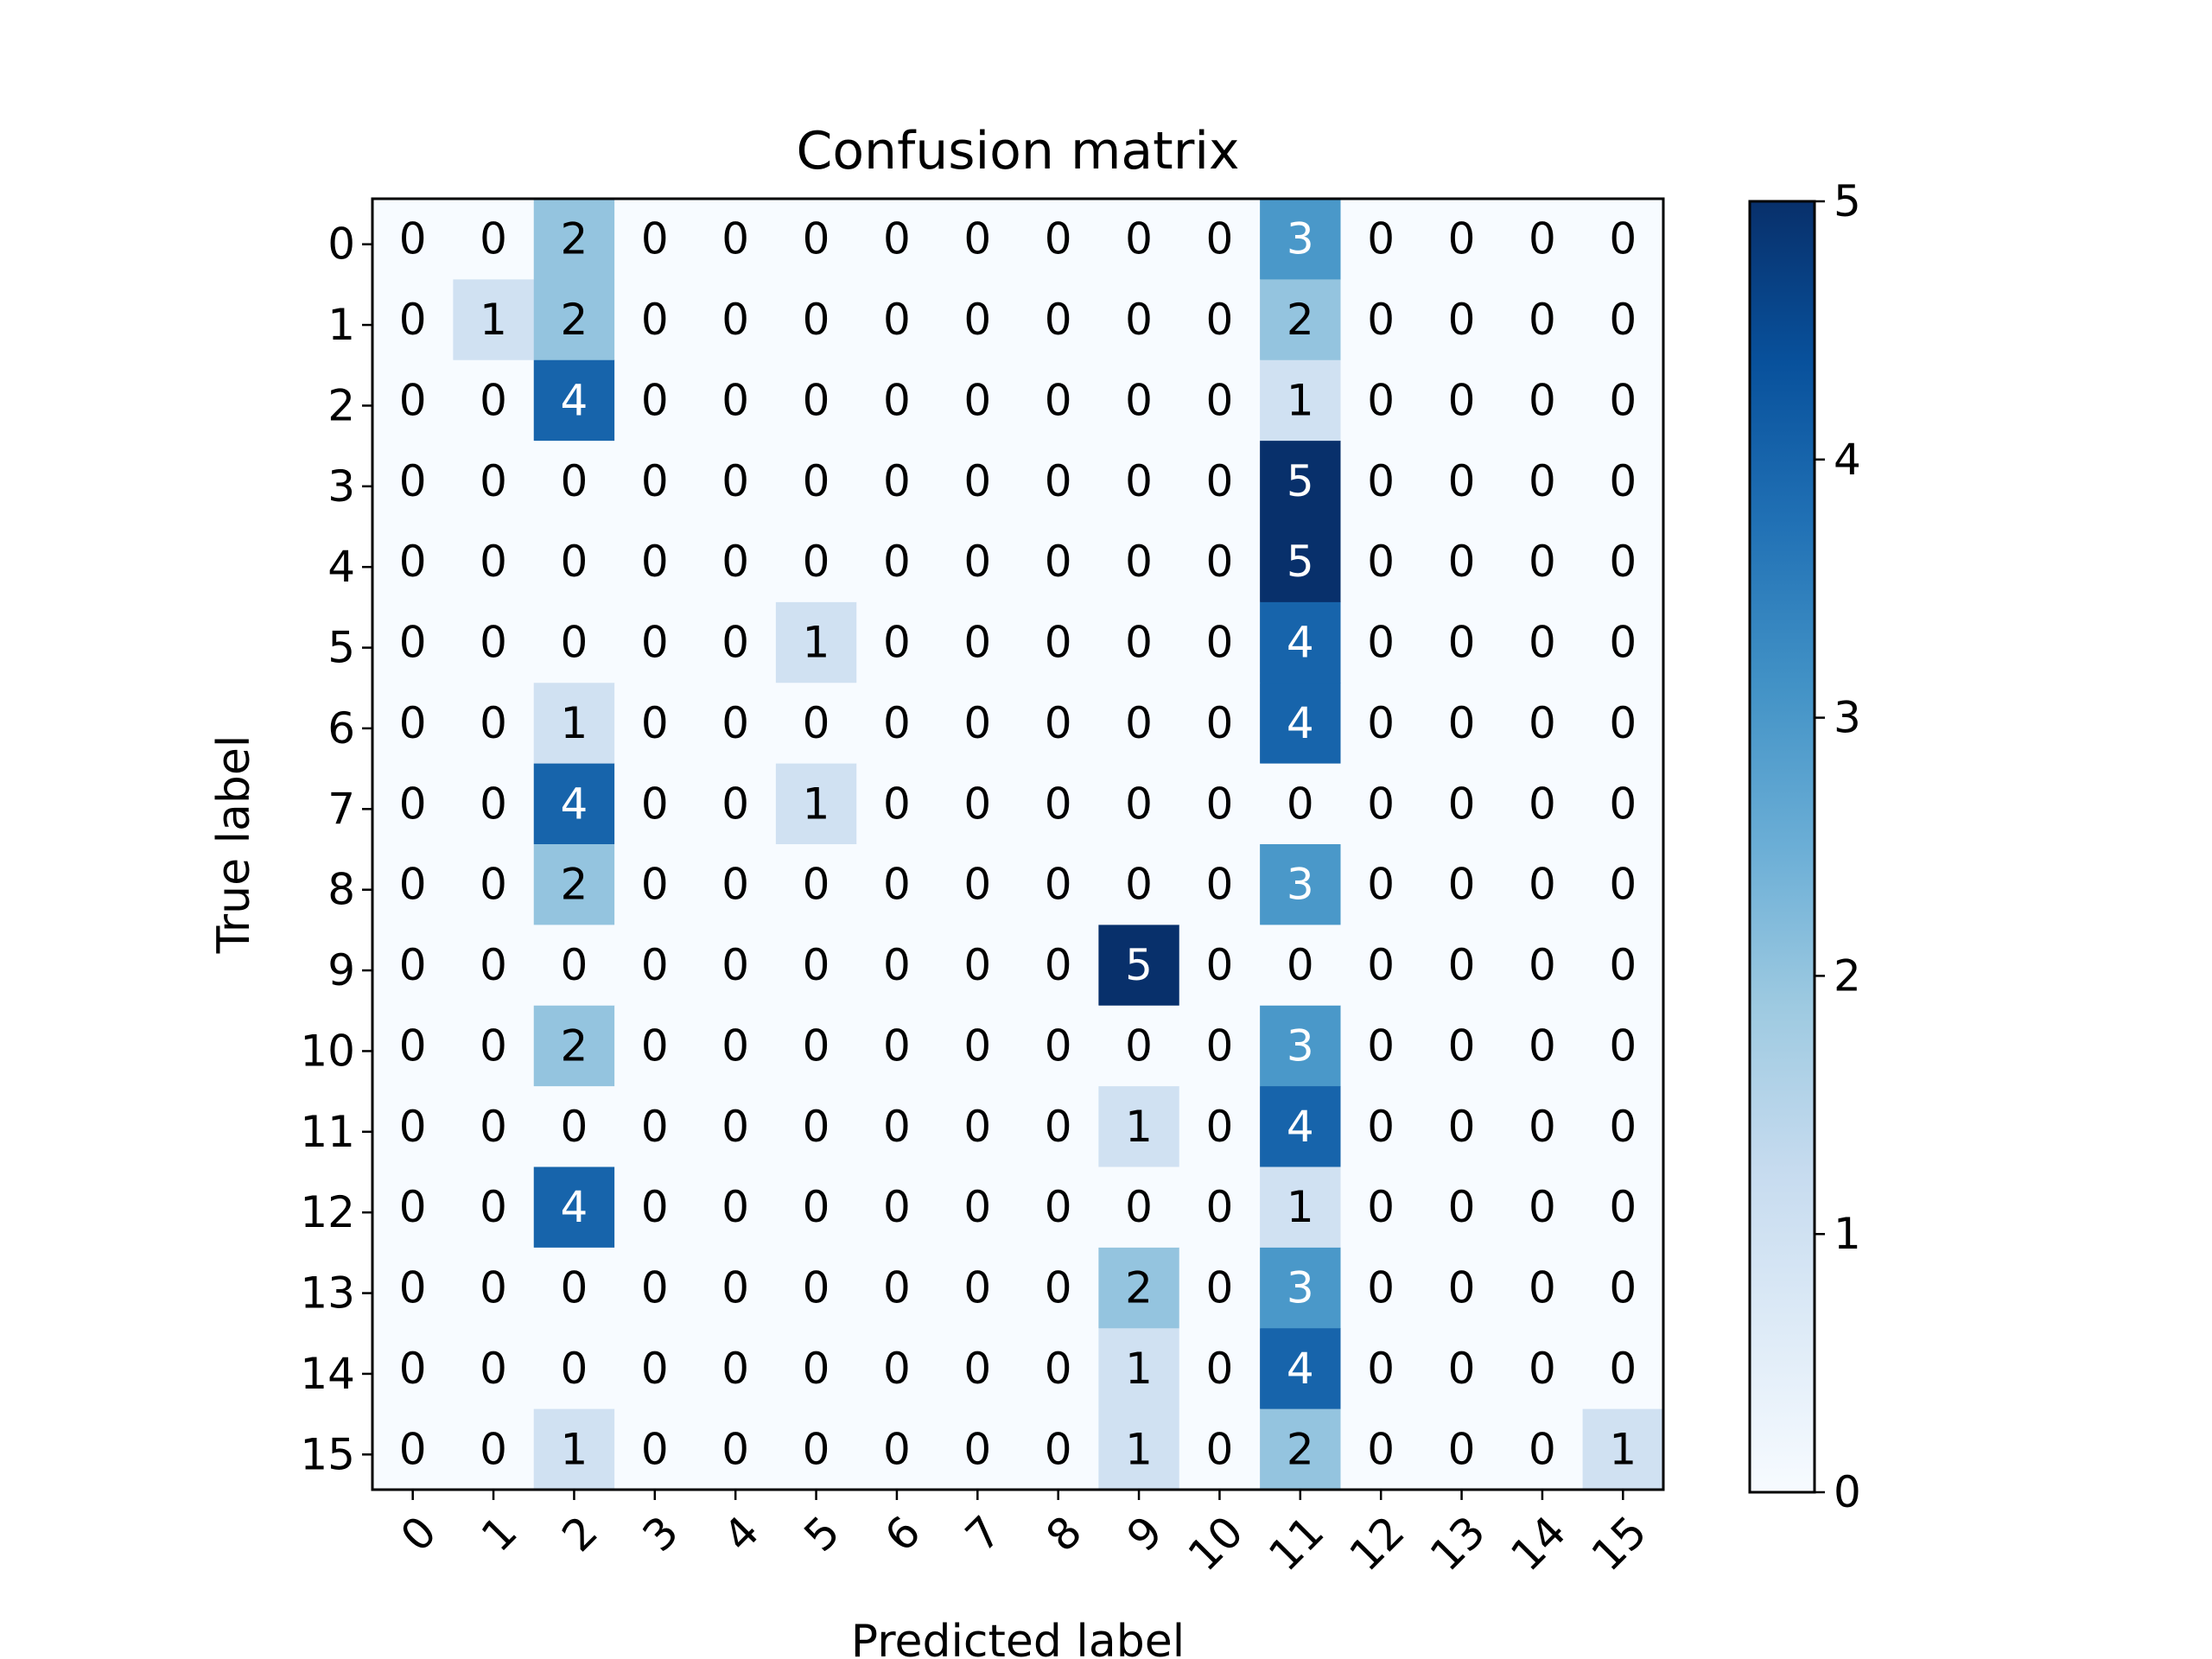 The image size is (2212, 1659). Describe the element at coordinates (736, 884) in the screenshot. I see `heatmap-cell-r8-c4` at that location.